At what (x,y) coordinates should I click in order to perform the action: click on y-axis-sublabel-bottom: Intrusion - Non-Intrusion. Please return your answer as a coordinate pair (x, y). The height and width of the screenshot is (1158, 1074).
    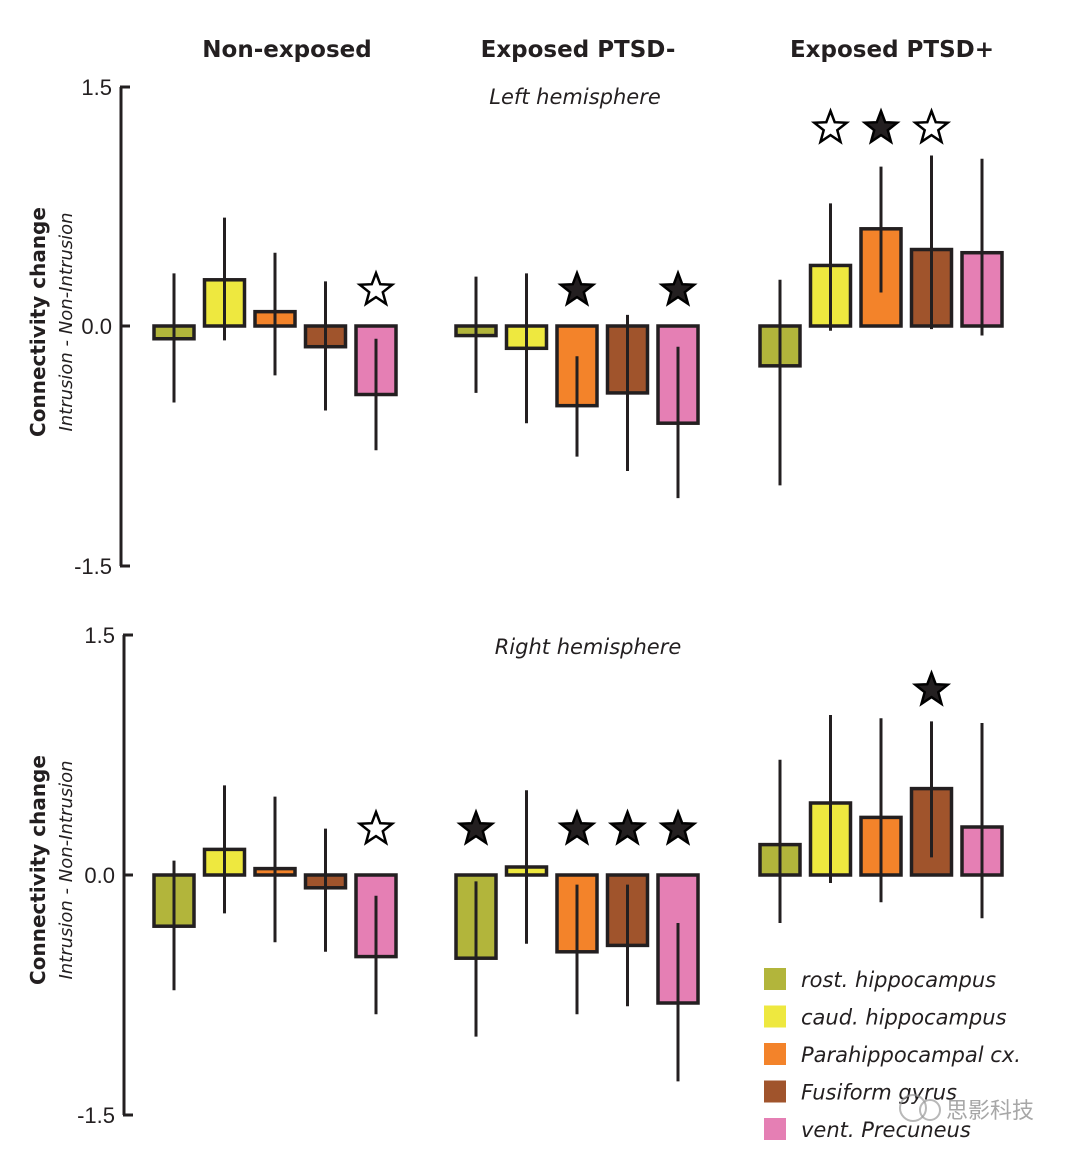
    Looking at the image, I should click on (66, 869).